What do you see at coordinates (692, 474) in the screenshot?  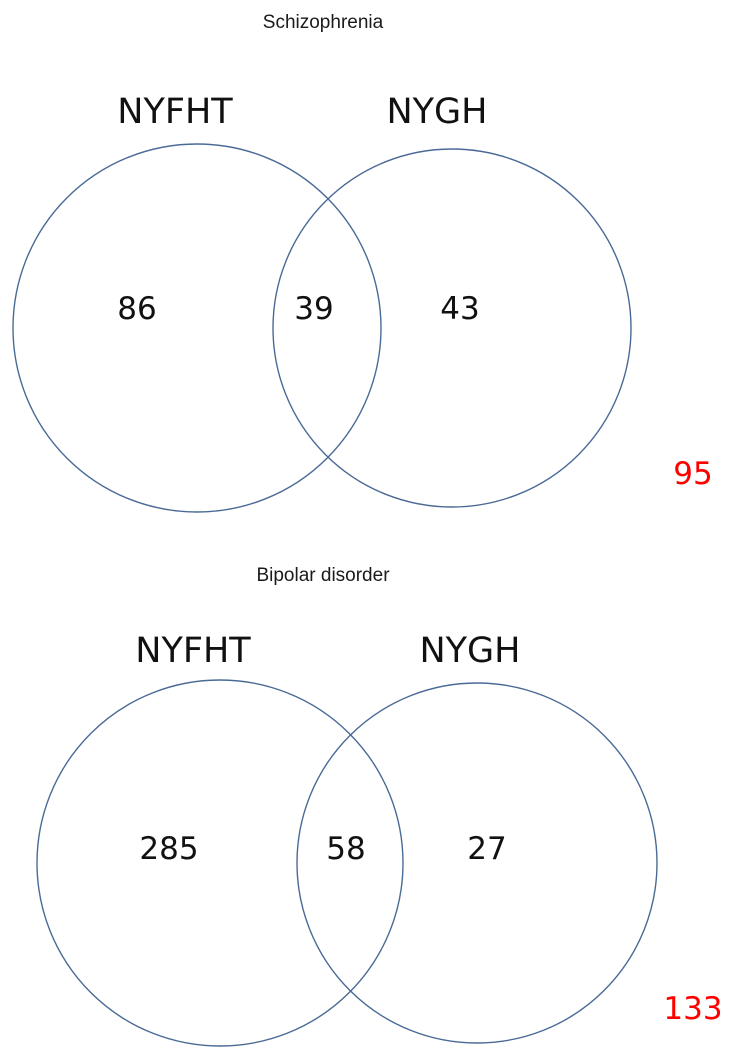 I see `outside-count: 95` at bounding box center [692, 474].